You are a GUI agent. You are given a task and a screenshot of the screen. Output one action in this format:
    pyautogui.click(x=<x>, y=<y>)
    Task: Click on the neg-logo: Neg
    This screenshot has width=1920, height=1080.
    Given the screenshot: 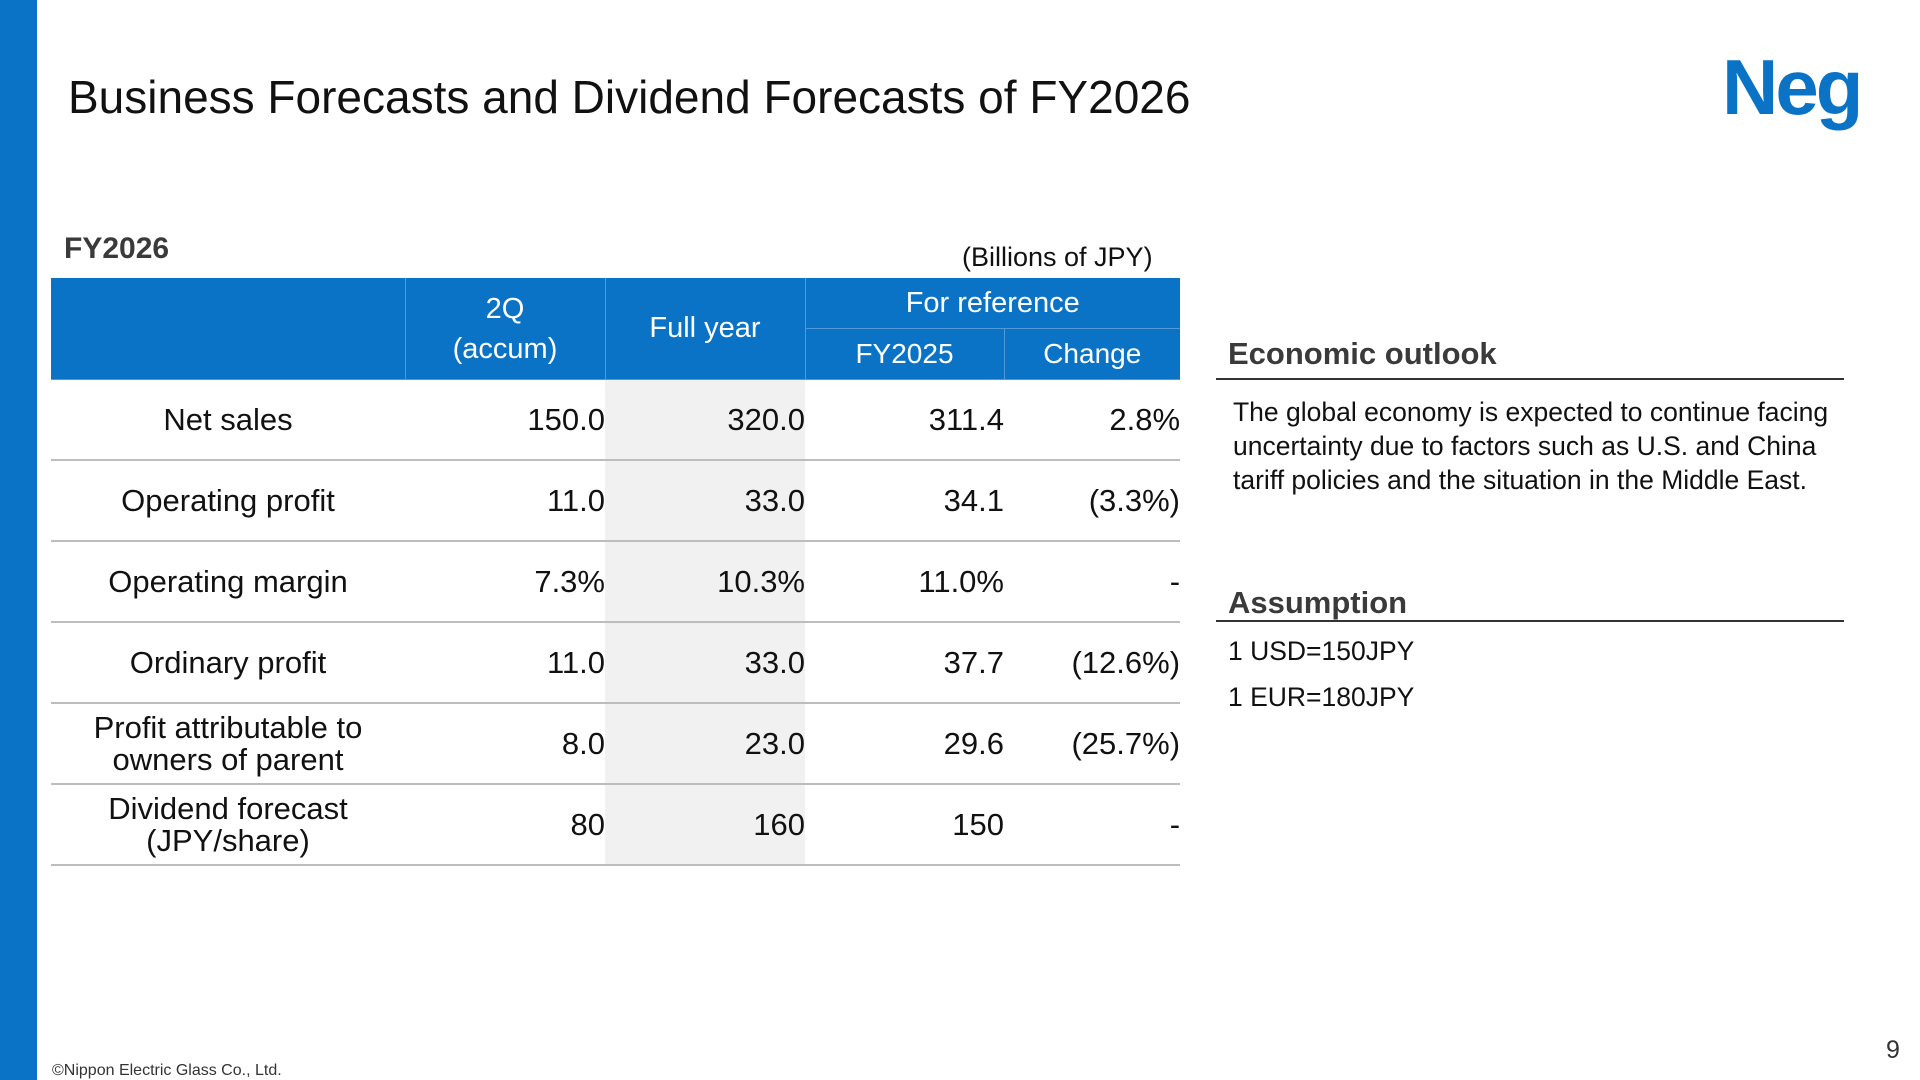 What is the action you would take?
    pyautogui.click(x=1792, y=91)
    